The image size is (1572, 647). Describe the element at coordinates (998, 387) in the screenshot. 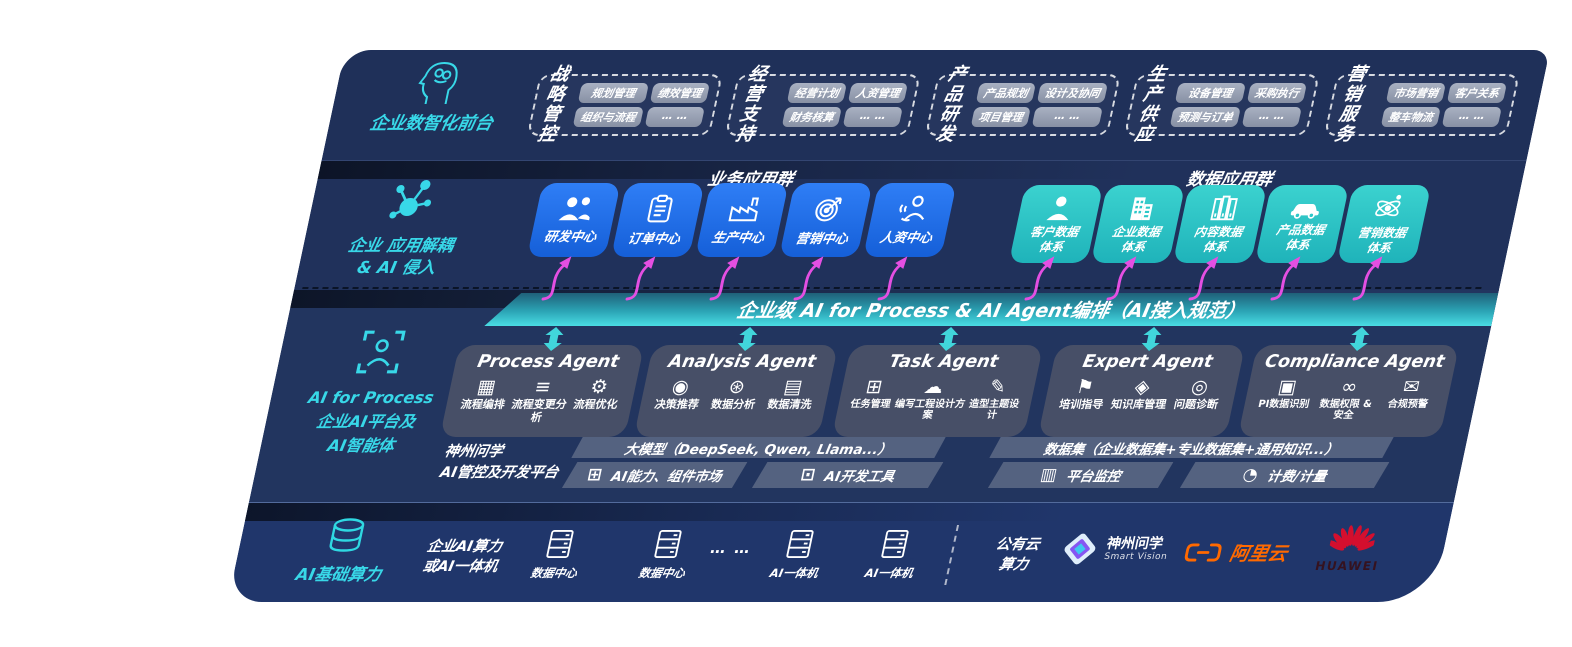

I see `pencil-icon: ✎` at that location.